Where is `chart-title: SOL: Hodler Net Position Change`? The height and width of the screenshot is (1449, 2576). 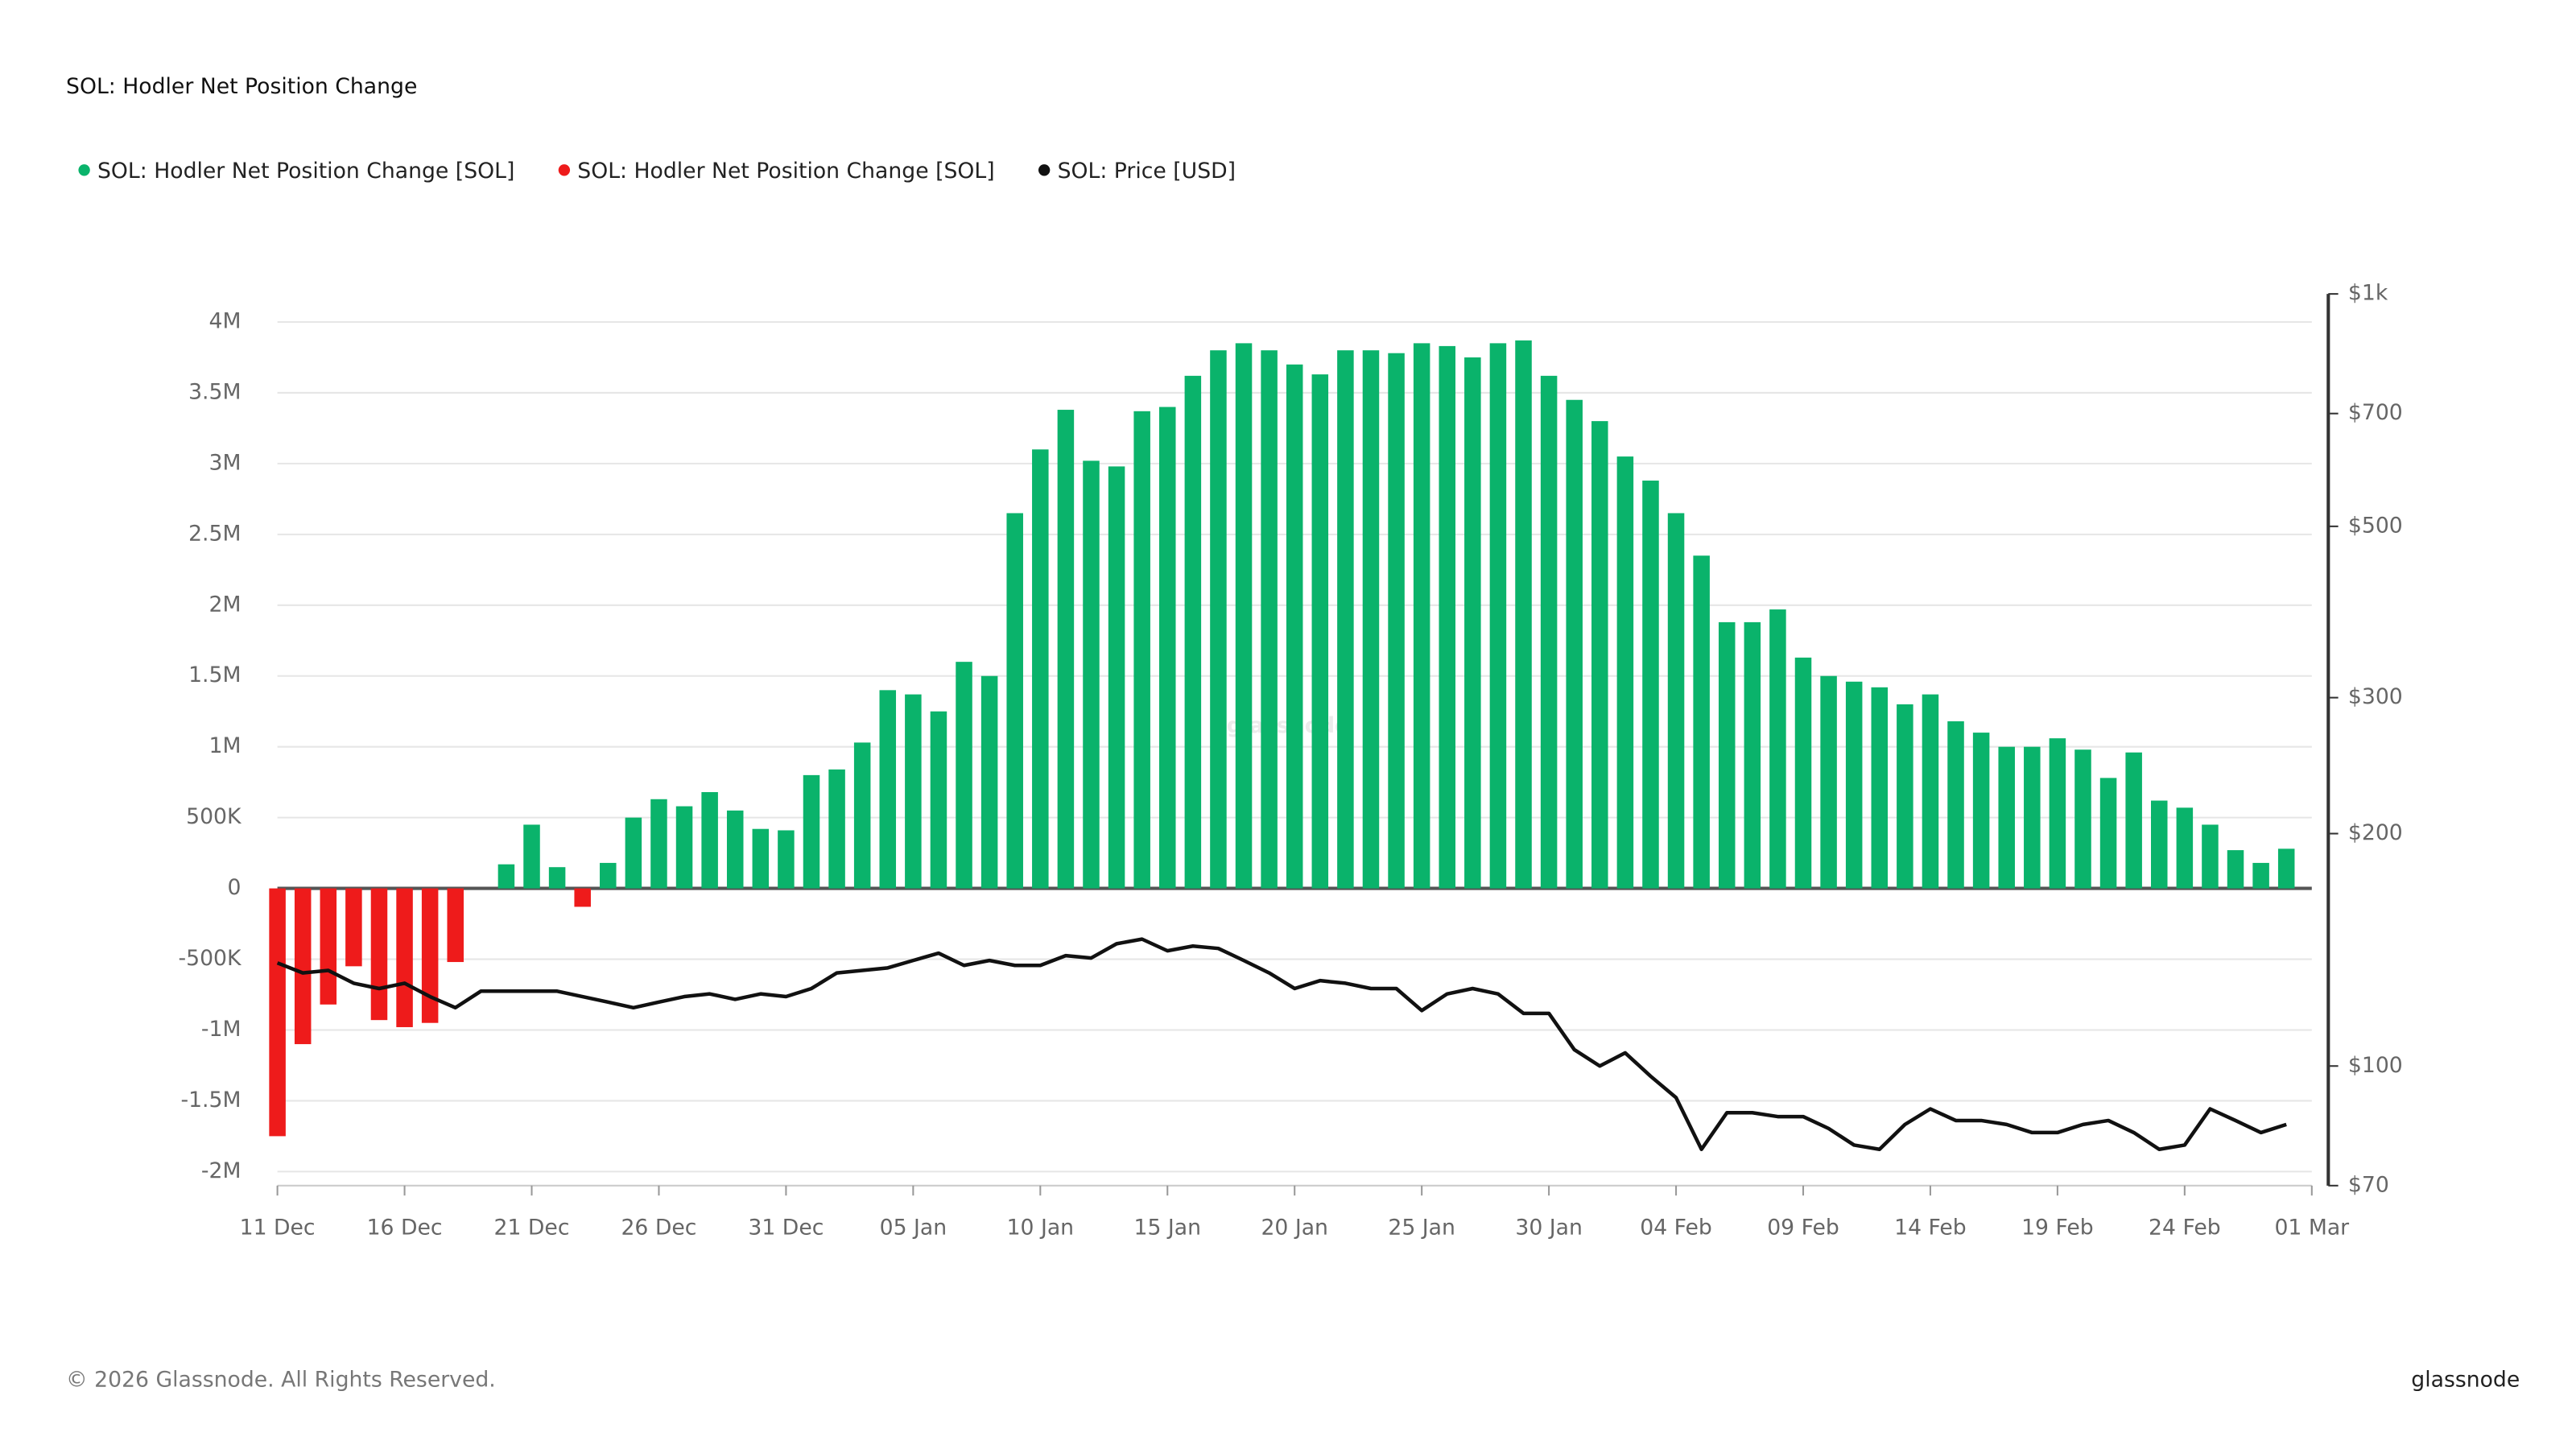 chart-title: SOL: Hodler Net Position Change is located at coordinates (242, 86).